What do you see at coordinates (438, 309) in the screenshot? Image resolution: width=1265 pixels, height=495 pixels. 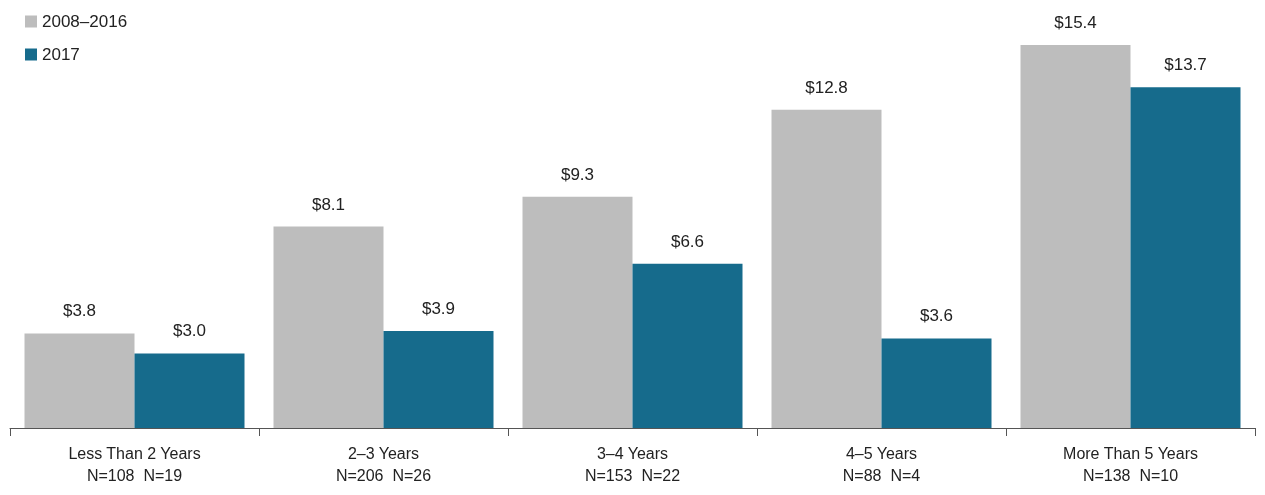 I see `data-label: $3.9` at bounding box center [438, 309].